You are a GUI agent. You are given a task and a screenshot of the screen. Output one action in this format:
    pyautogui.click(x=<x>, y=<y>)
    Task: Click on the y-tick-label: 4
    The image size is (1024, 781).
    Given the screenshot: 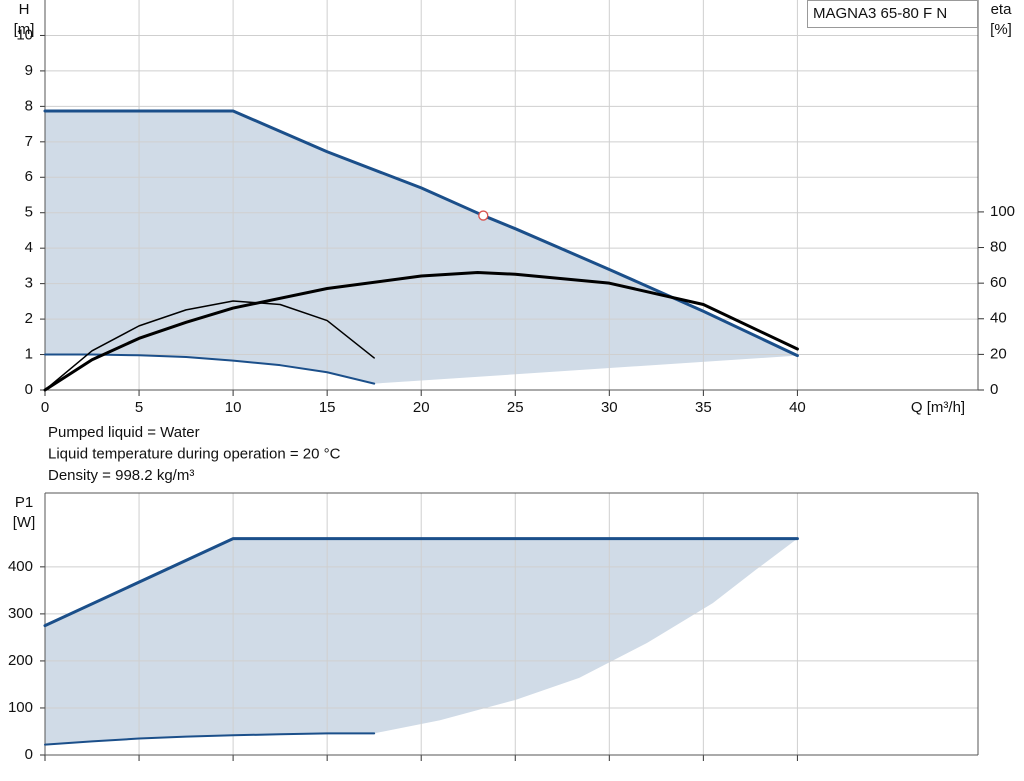 What is the action you would take?
    pyautogui.click(x=29, y=247)
    